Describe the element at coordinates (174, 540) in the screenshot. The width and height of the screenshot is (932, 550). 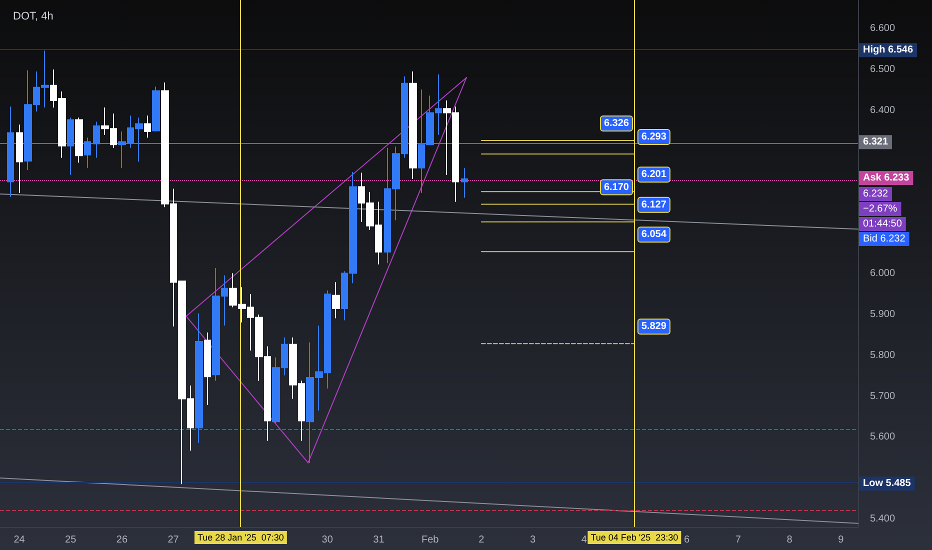
I see `x-tick-label: 27` at that location.